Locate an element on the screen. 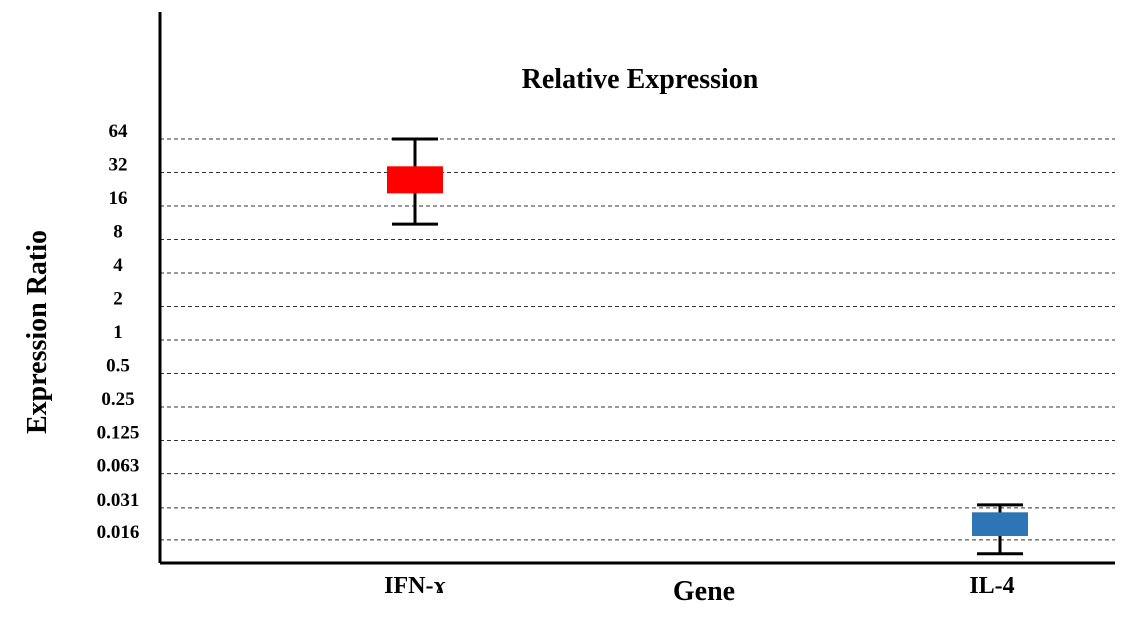 This screenshot has width=1127, height=631. y-axis-label: Expression Ratio is located at coordinates (37, 332).